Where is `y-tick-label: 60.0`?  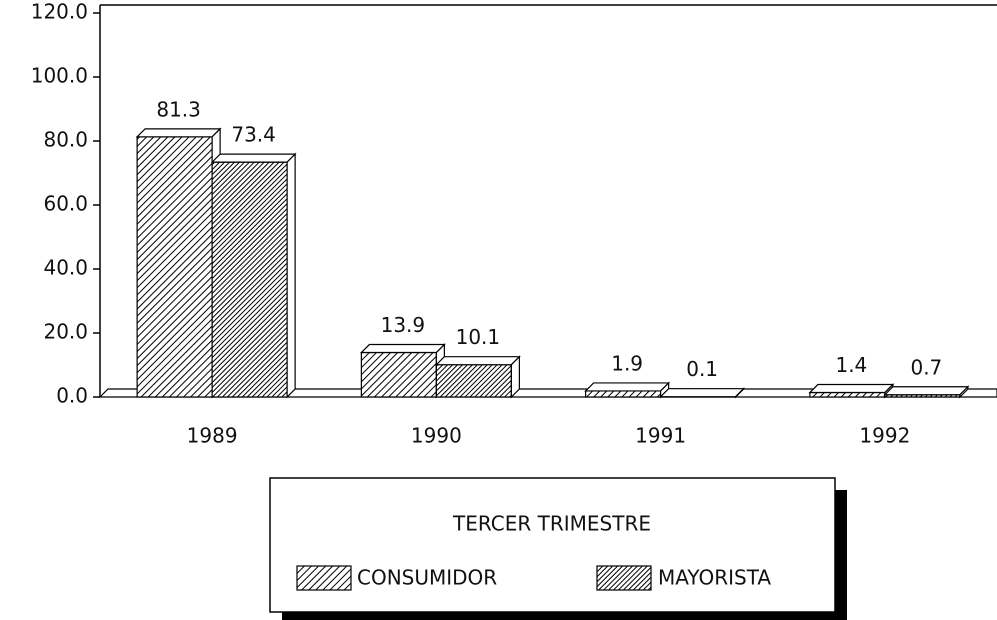 y-tick-label: 60.0 is located at coordinates (65, 204).